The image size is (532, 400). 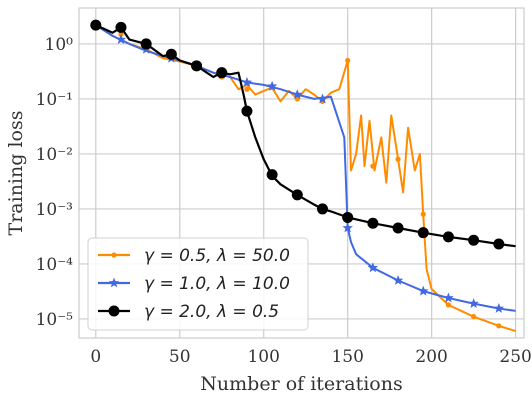 What do you see at coordinates (431, 357) in the screenshot?
I see `x-tick-label: 200` at bounding box center [431, 357].